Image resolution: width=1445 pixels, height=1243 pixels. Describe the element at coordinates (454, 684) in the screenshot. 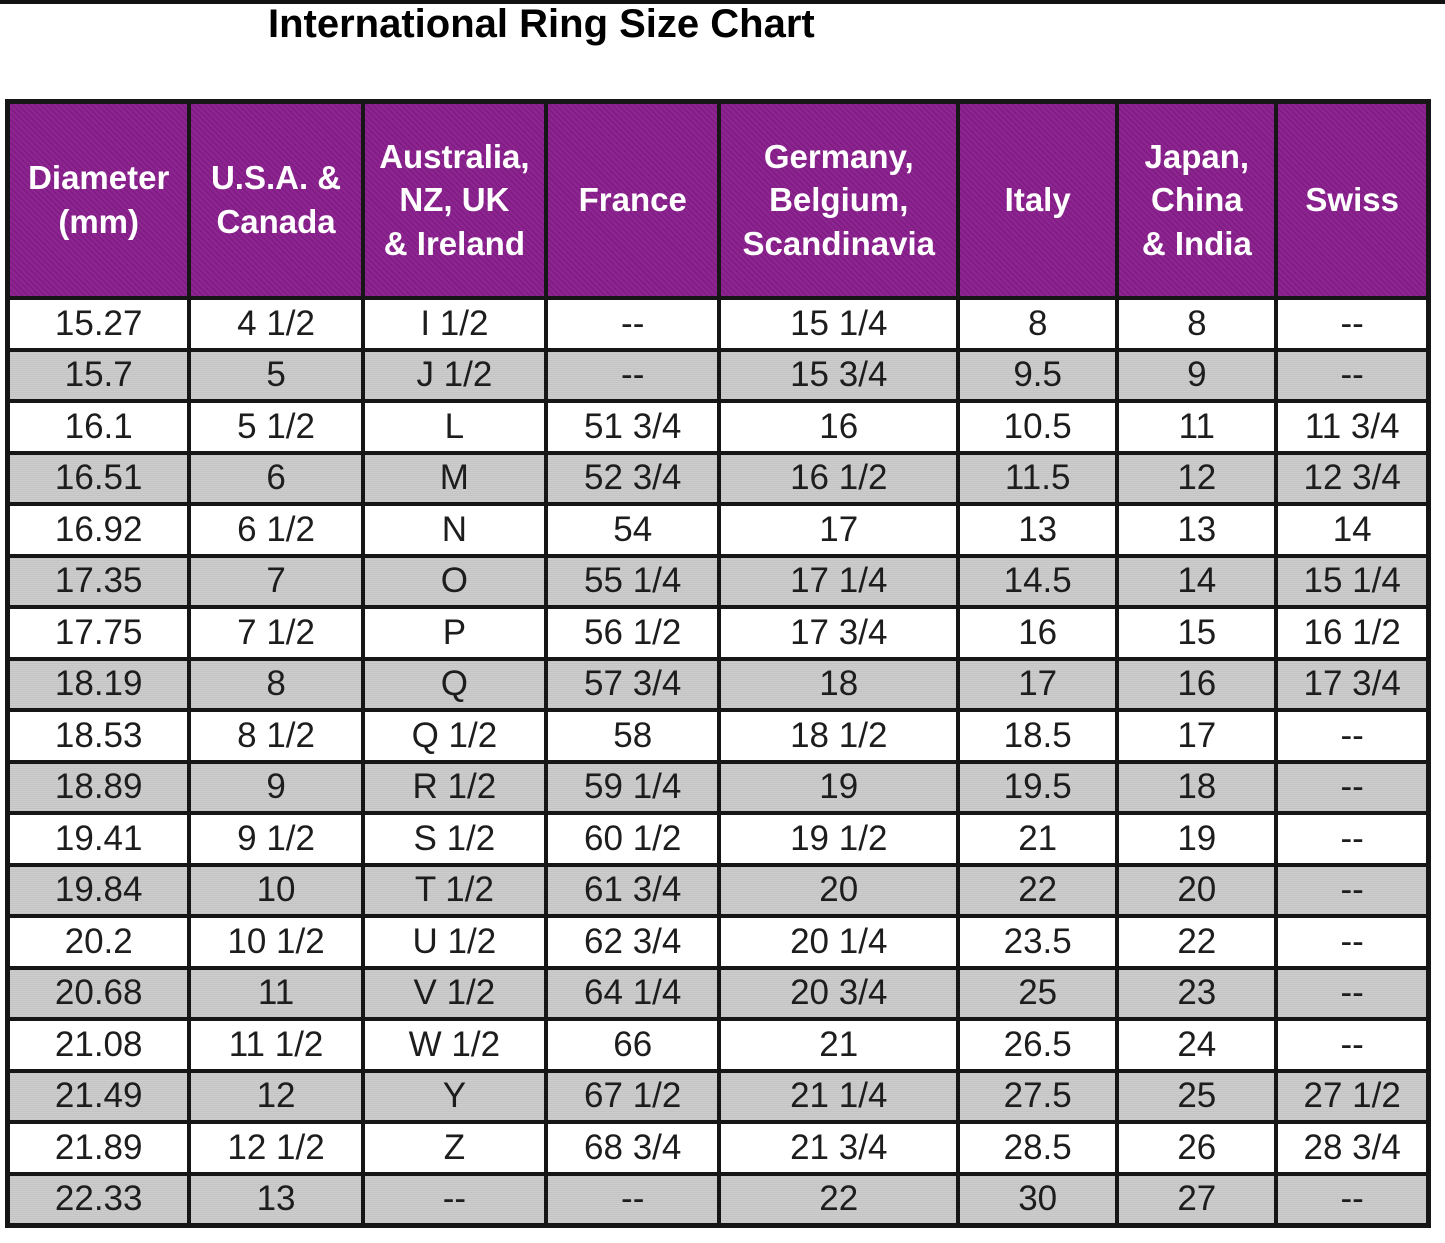

I see `table-cell-australia-nz-uk-ireland: Q` at that location.